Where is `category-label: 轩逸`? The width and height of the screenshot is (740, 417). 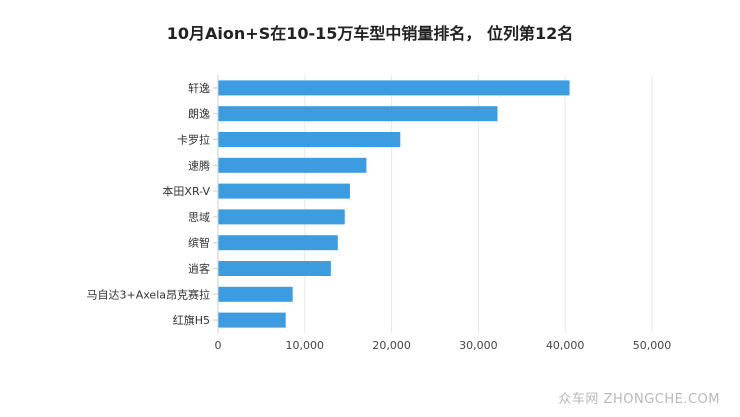
category-label: 轩逸 is located at coordinates (199, 88).